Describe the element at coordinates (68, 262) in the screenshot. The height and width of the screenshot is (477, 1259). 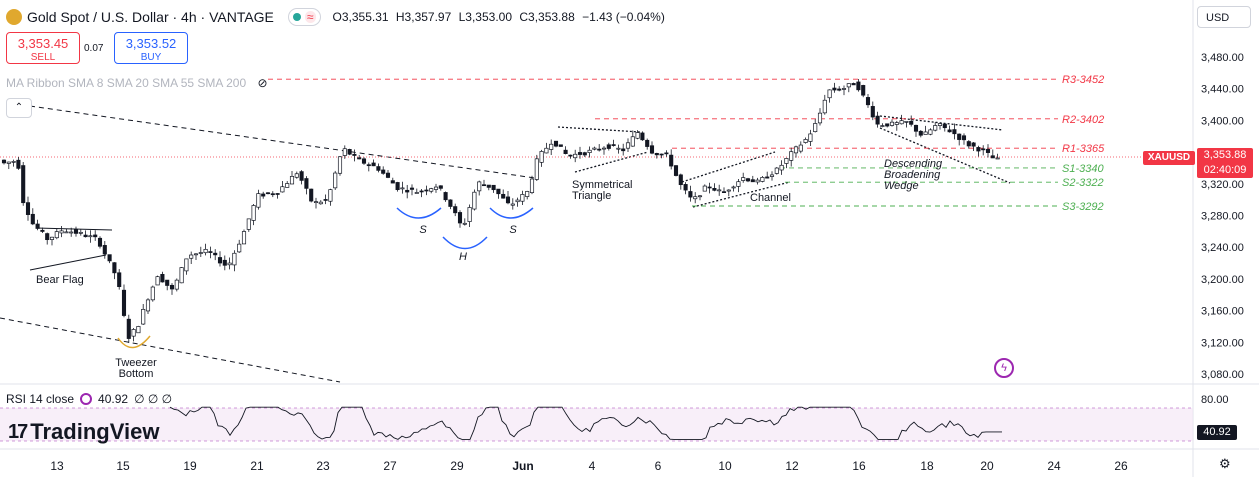
I see `bear-flag-bottom` at that location.